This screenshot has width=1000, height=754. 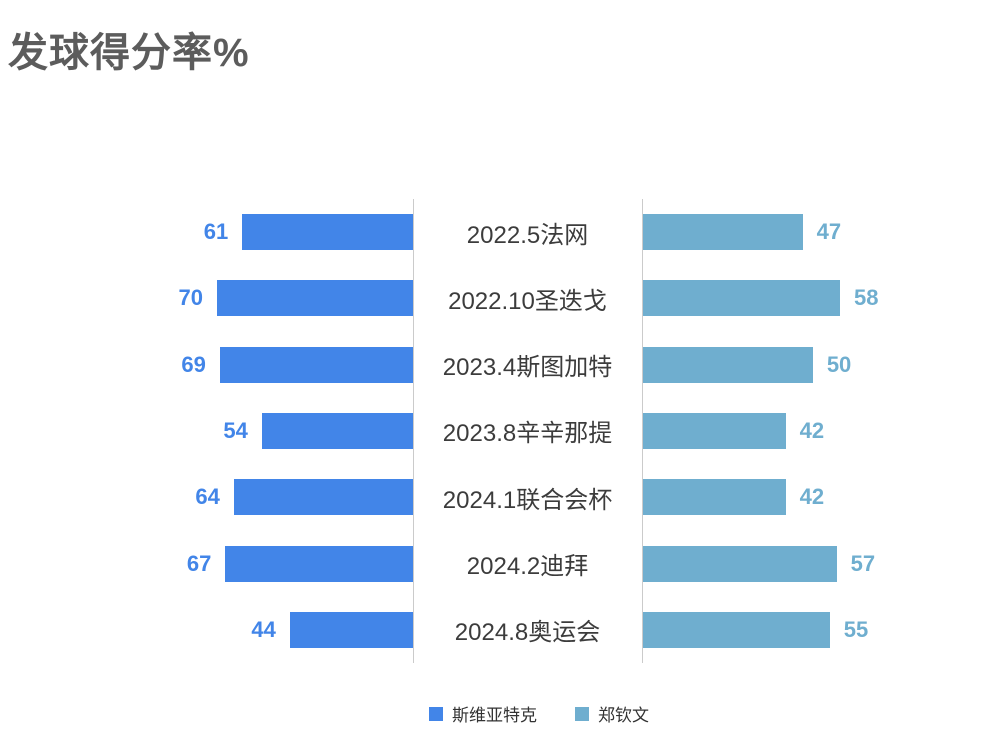 I want to click on right-bar-cell: 47, so click(x=763, y=232).